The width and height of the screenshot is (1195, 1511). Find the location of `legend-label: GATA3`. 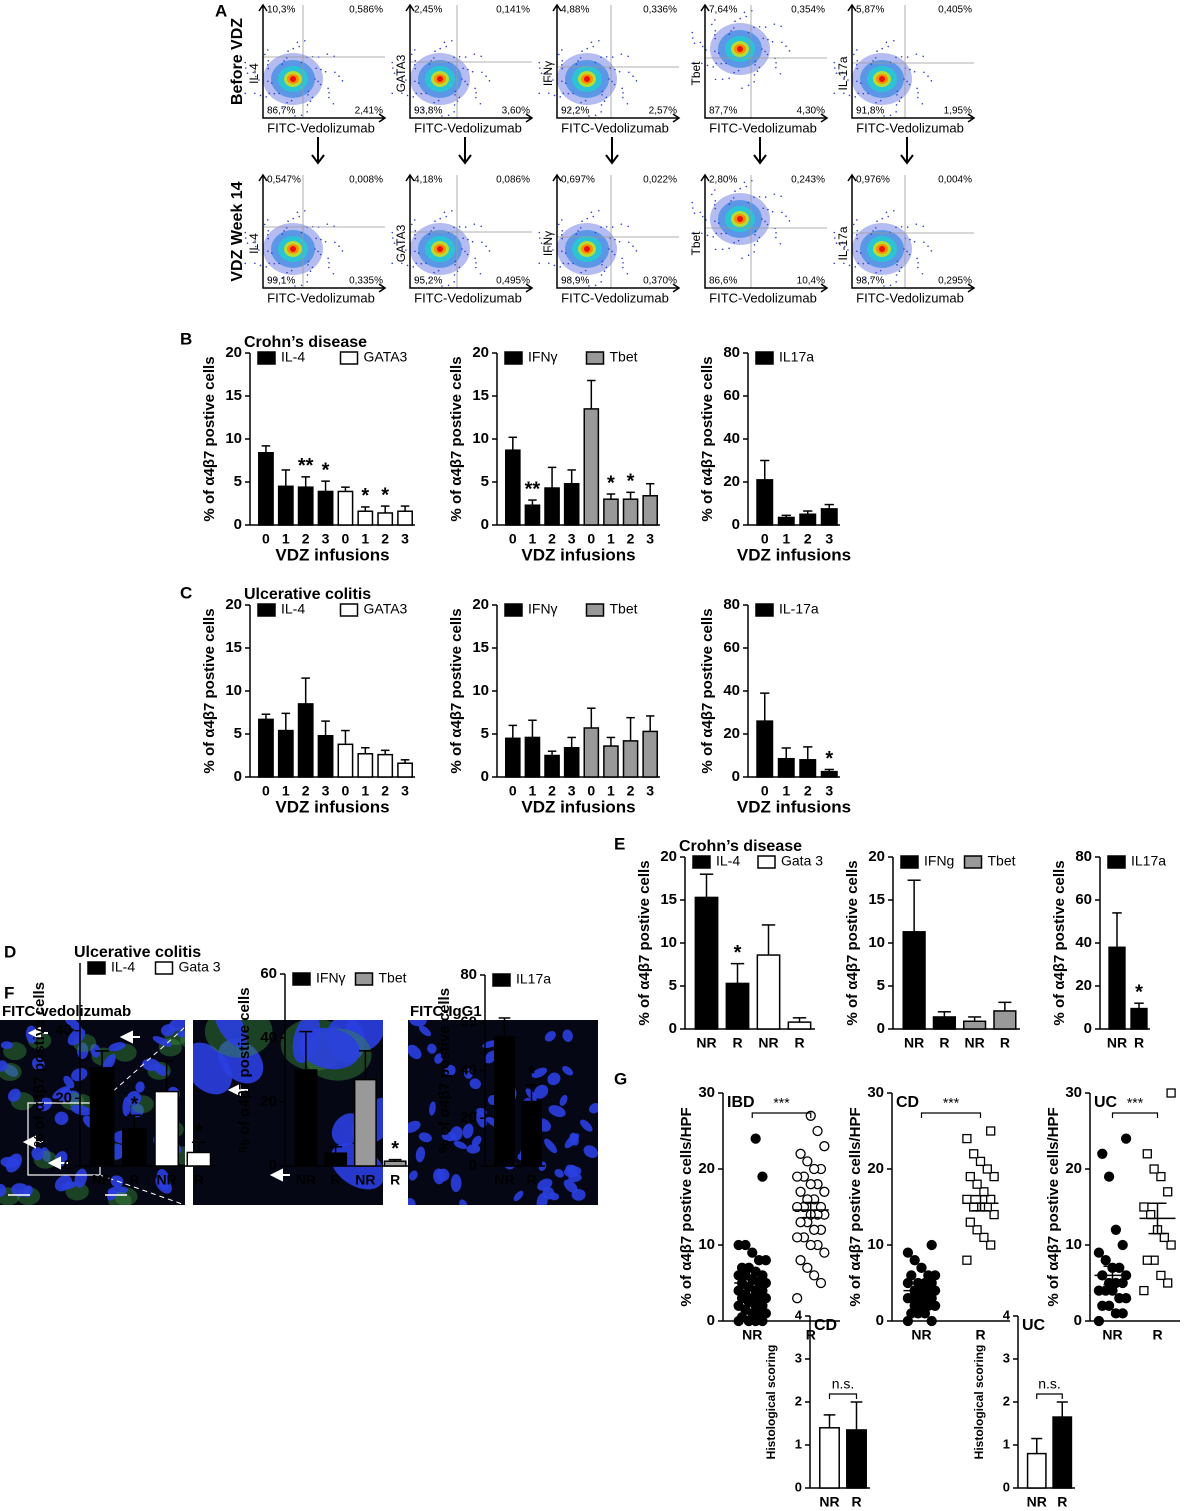

legend-label: GATA3 is located at coordinates (386, 609).